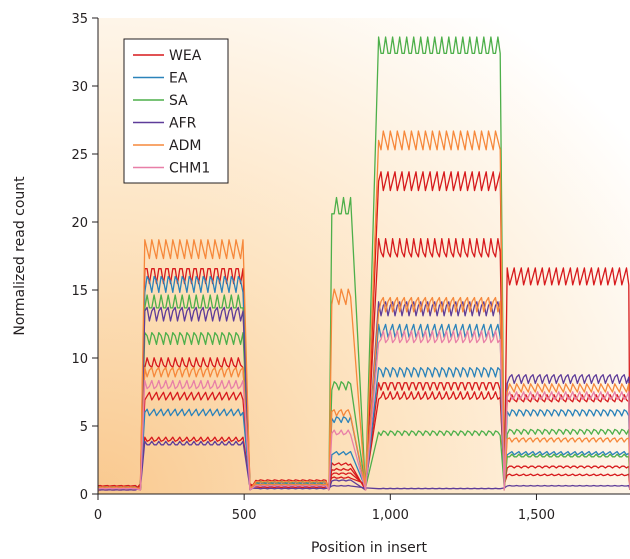 The height and width of the screenshot is (559, 630). What do you see at coordinates (178, 79) in the screenshot?
I see `legend-label-ea: EA` at bounding box center [178, 79].